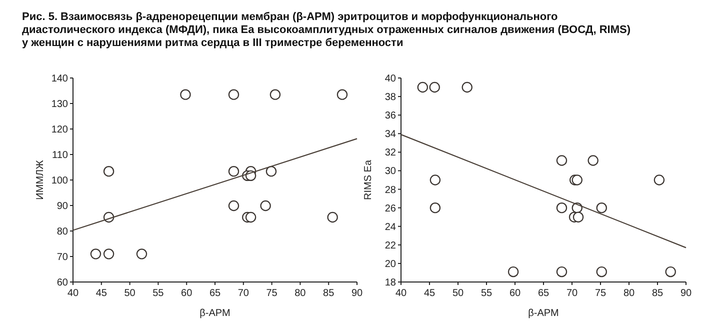 The width and height of the screenshot is (720, 336). What do you see at coordinates (390, 227) in the screenshot?
I see `y-tick-label: 24` at bounding box center [390, 227].